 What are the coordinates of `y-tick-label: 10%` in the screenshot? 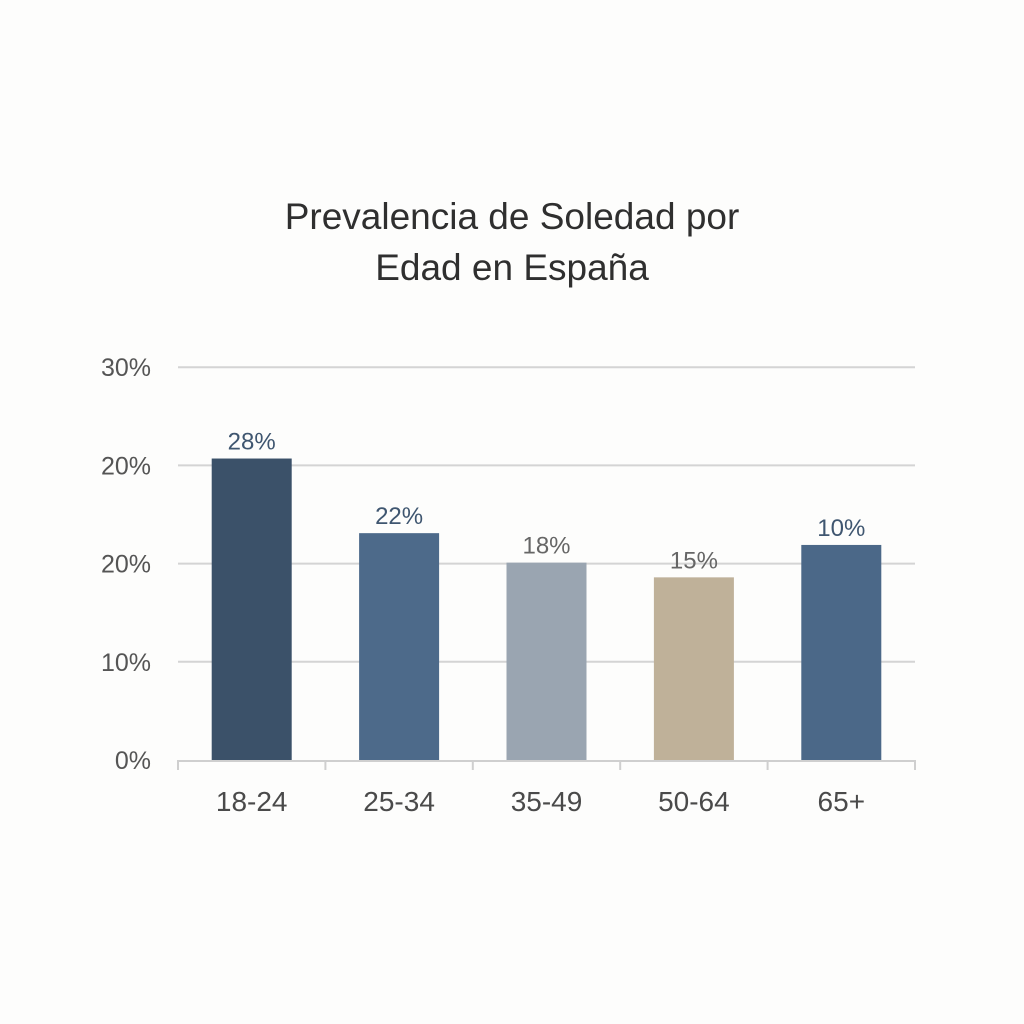 It's located at (126, 663).